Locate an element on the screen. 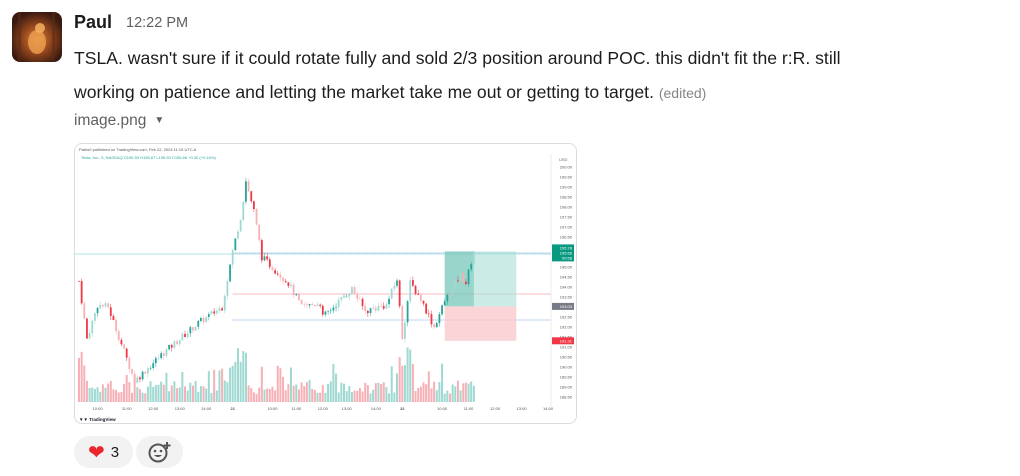  message-timestamp: 12:22 PM is located at coordinates (157, 23).